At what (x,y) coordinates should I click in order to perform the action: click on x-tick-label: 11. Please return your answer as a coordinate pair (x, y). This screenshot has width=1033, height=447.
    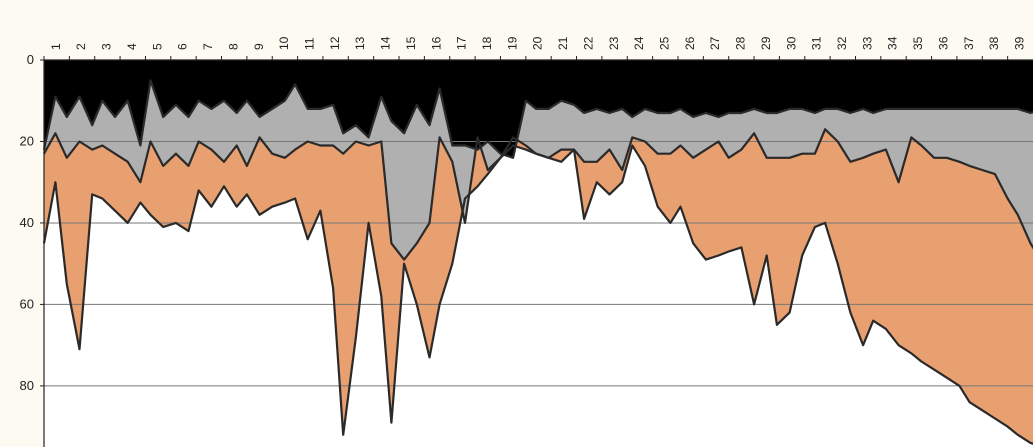
    Looking at the image, I should click on (309, 43).